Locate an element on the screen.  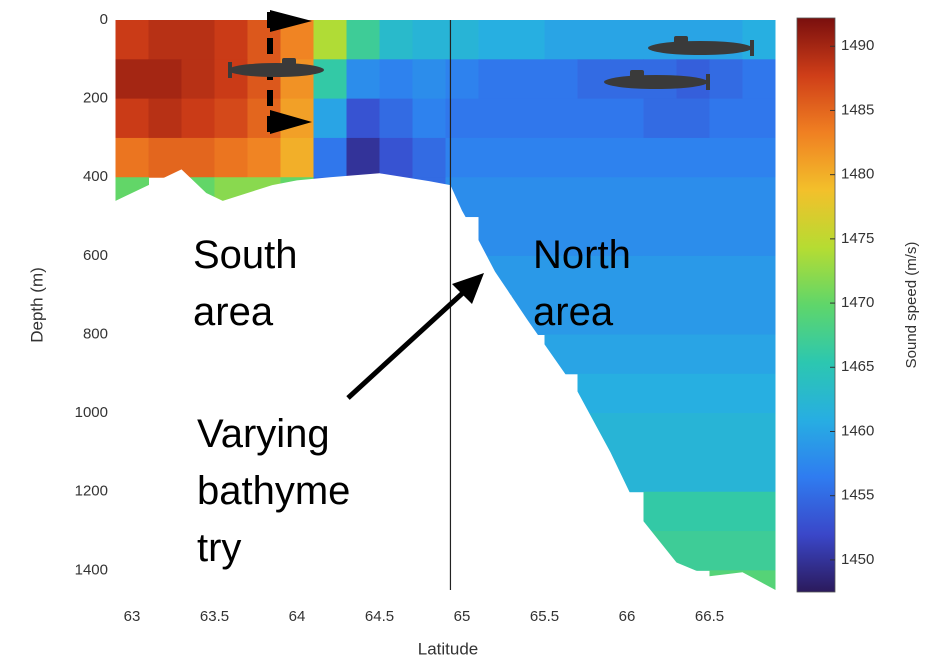
annotation: Varying is located at coordinates (263, 434).